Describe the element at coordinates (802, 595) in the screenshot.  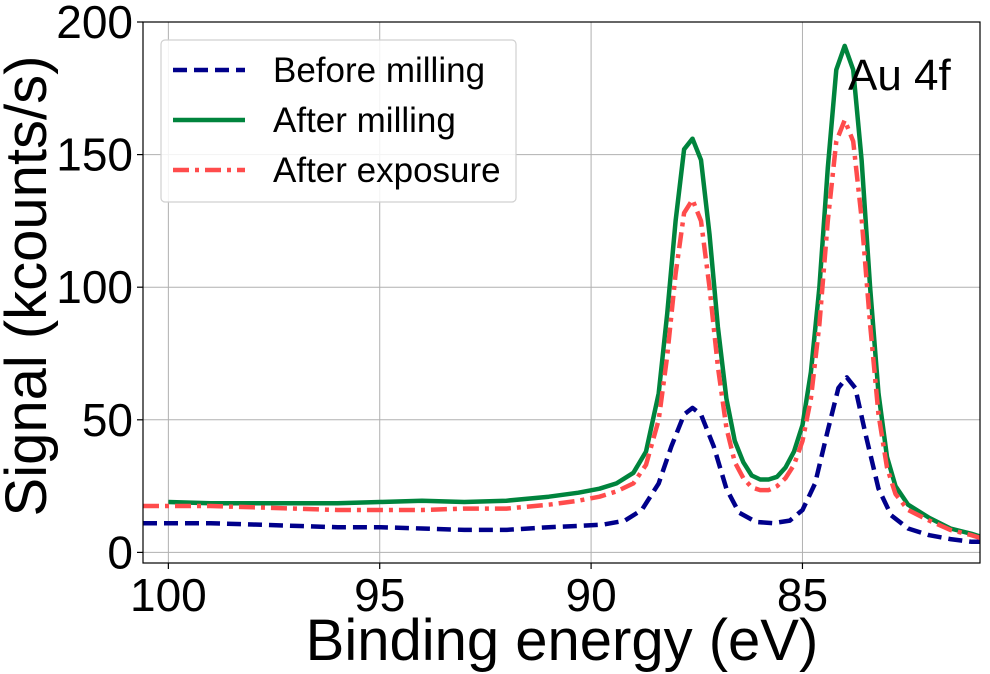
I see `x-tick-label: 85` at that location.